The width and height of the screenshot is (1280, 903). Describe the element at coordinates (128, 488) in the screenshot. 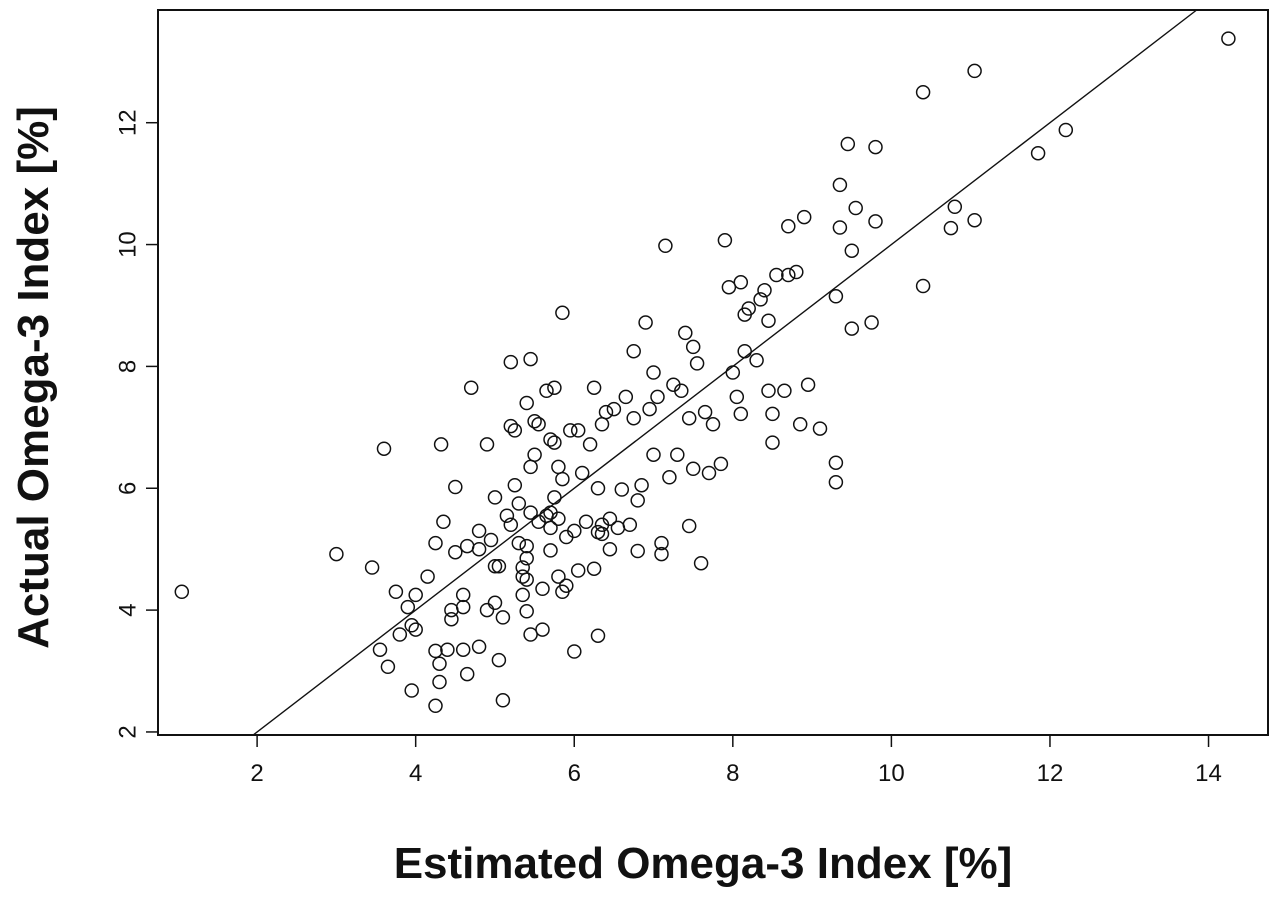

I see `y-tick-label: 6` at that location.